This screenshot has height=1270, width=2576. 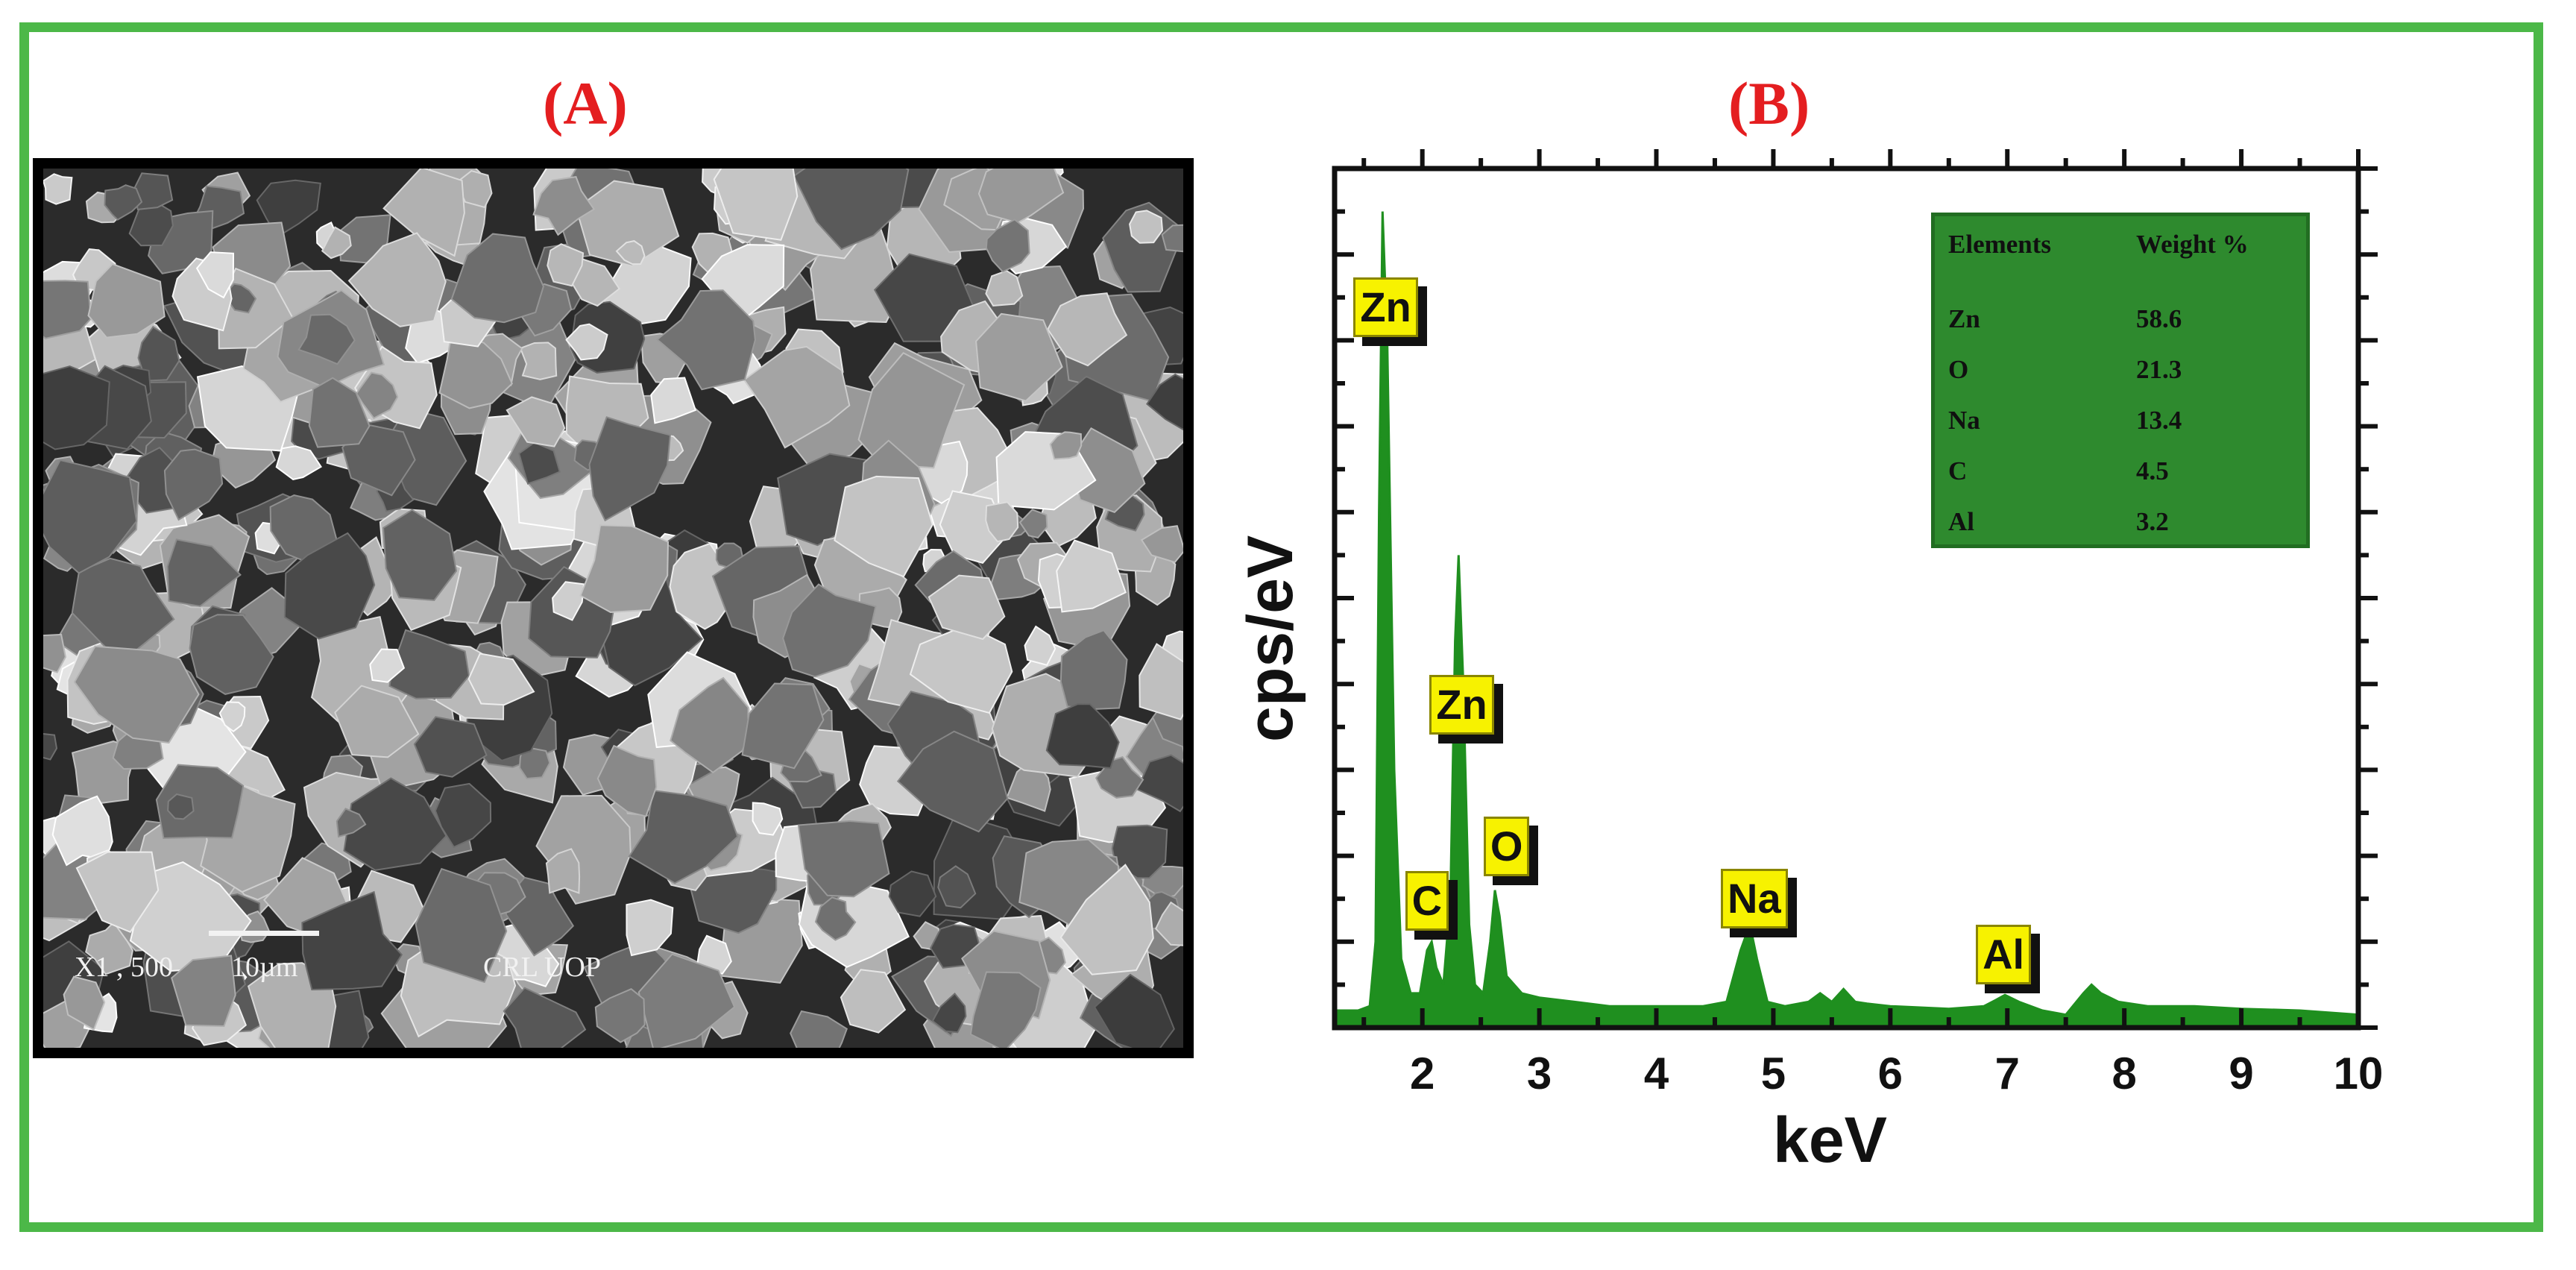 What do you see at coordinates (1385, 307) in the screenshot?
I see `peak-label-zn: Zn` at bounding box center [1385, 307].